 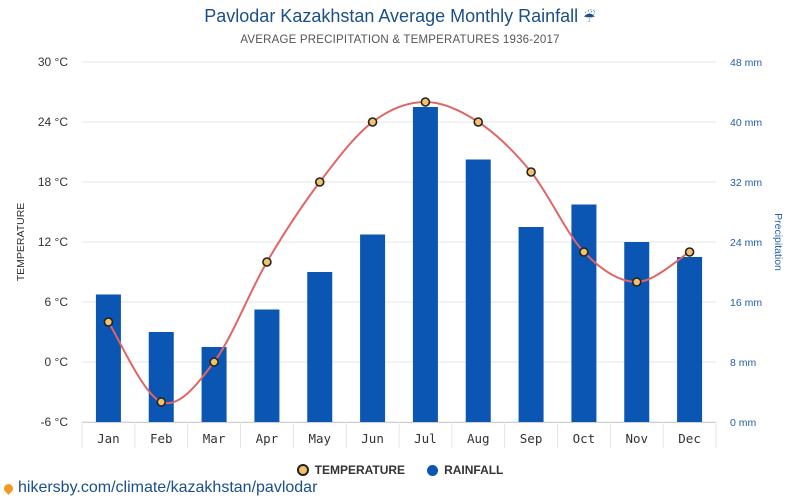 What do you see at coordinates (478, 438) in the screenshot?
I see `x-tick-label: Aug` at bounding box center [478, 438].